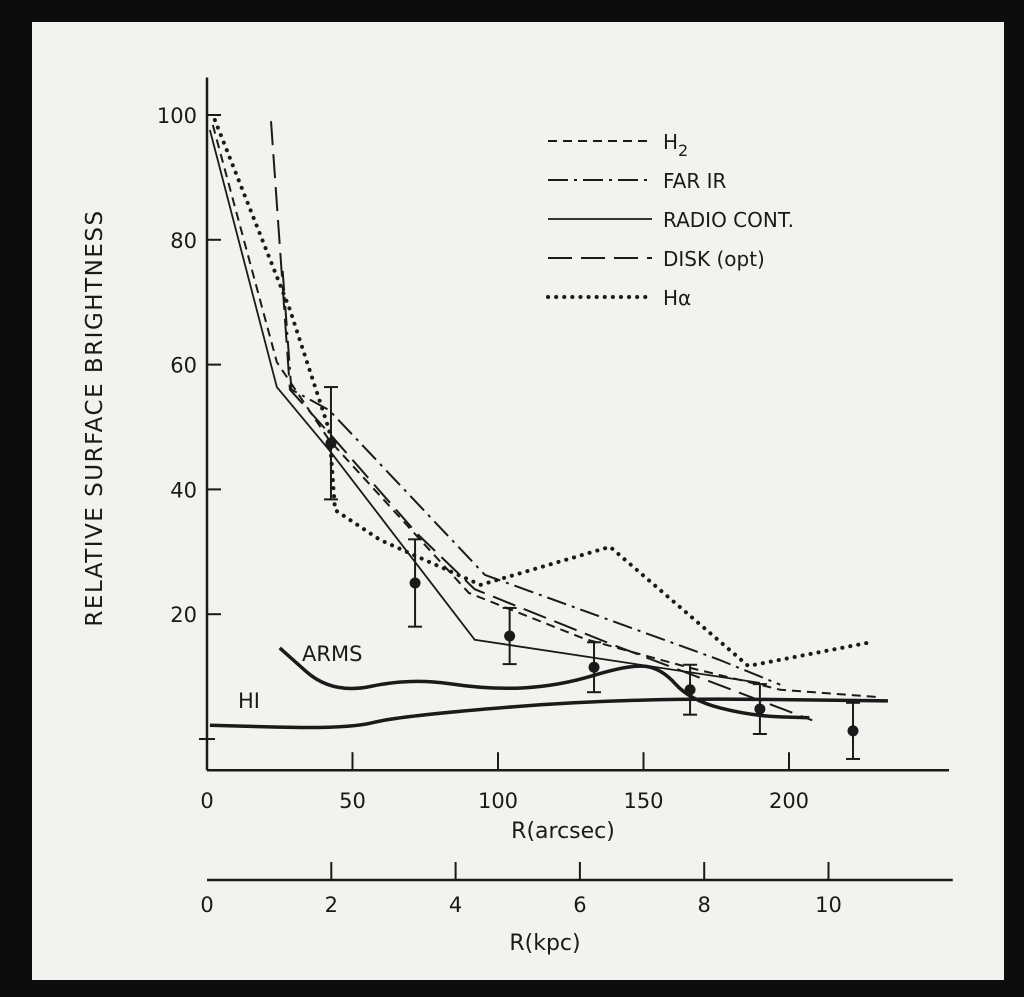  I want to click on legend-label: FAR IR, so click(695, 181).